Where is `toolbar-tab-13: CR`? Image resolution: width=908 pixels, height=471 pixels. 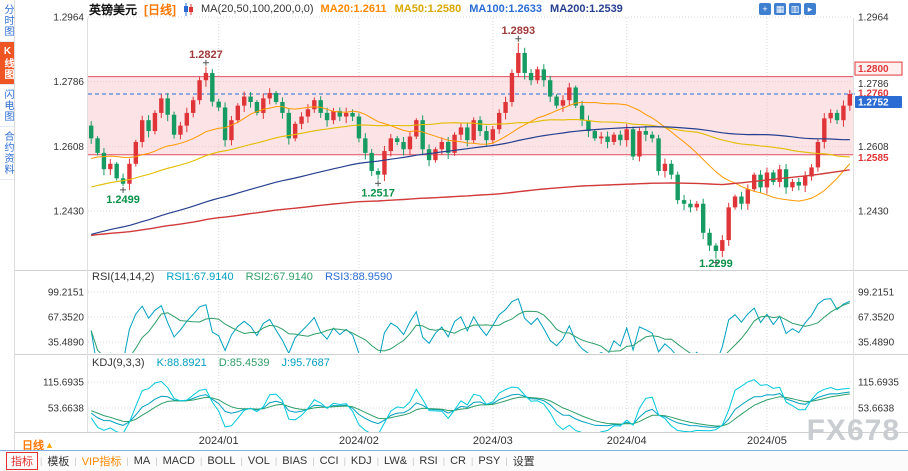 toolbar-tab-13: CR is located at coordinates (458, 461).